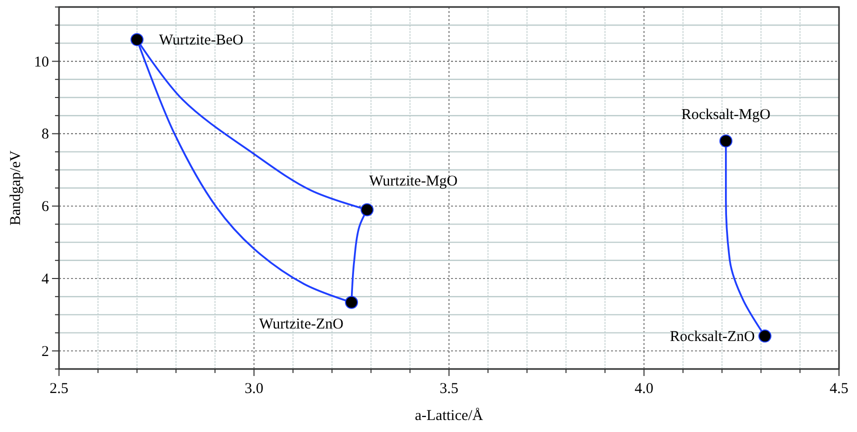 This screenshot has height=432, width=857. Describe the element at coordinates (16, 188) in the screenshot. I see `y-axis-title: Bandgap/eV` at that location.